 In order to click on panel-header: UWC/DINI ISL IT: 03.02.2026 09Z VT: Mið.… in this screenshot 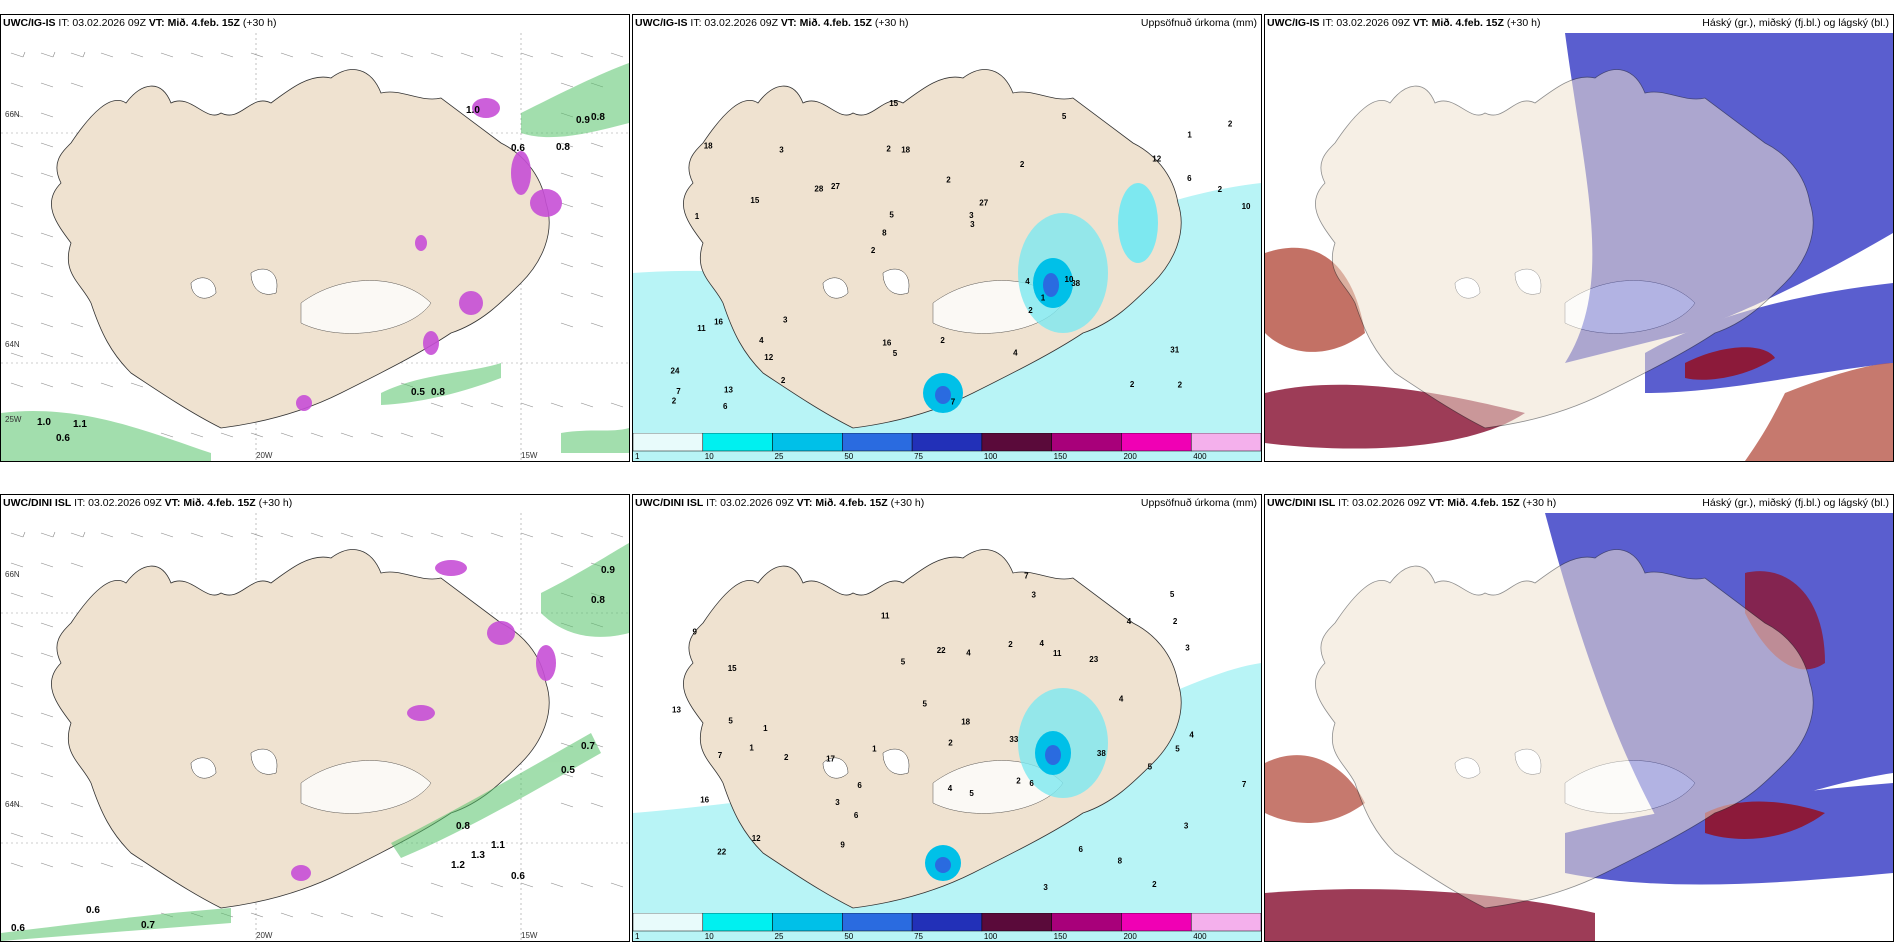, I will do `click(1412, 503)`.